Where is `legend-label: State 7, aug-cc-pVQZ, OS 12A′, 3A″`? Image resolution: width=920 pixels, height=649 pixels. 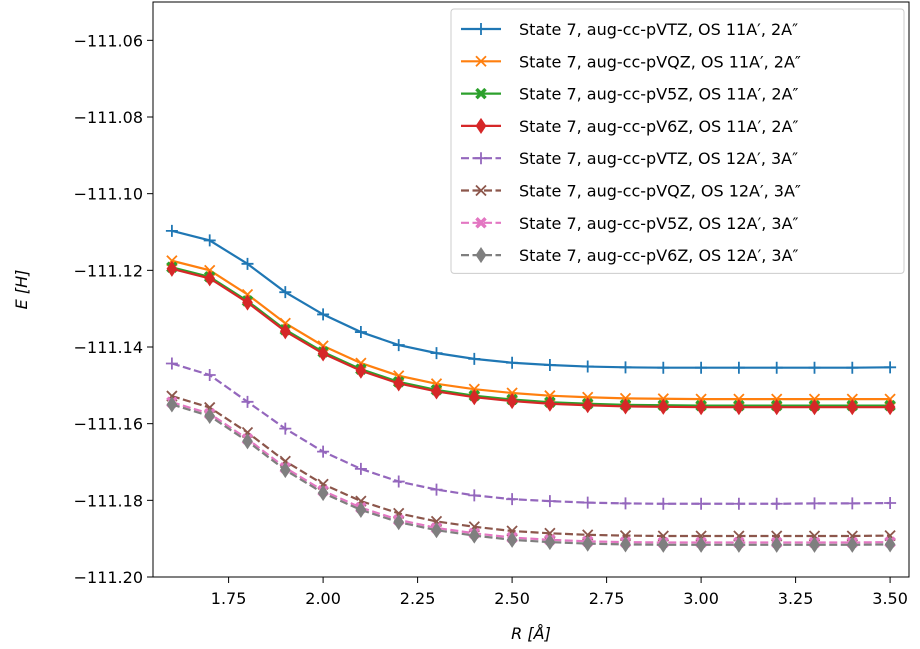 legend-label: State 7, aug-cc-pVQZ, OS 12A′, 3A″ is located at coordinates (660, 191).